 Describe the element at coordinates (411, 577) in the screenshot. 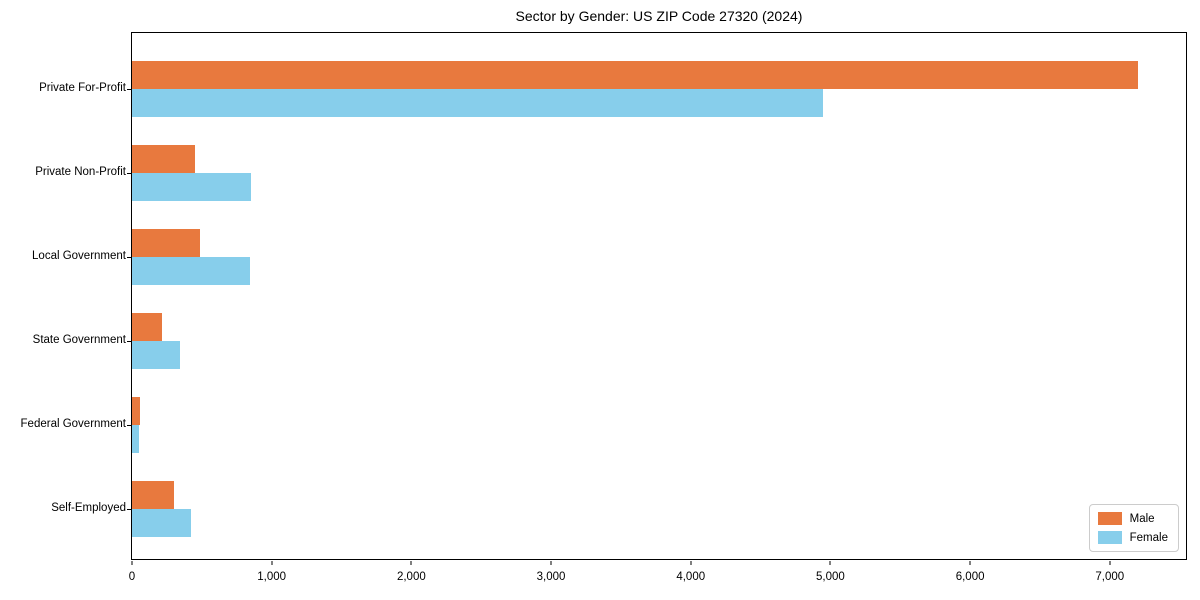

I see `x-tick-label: 2,000` at that location.